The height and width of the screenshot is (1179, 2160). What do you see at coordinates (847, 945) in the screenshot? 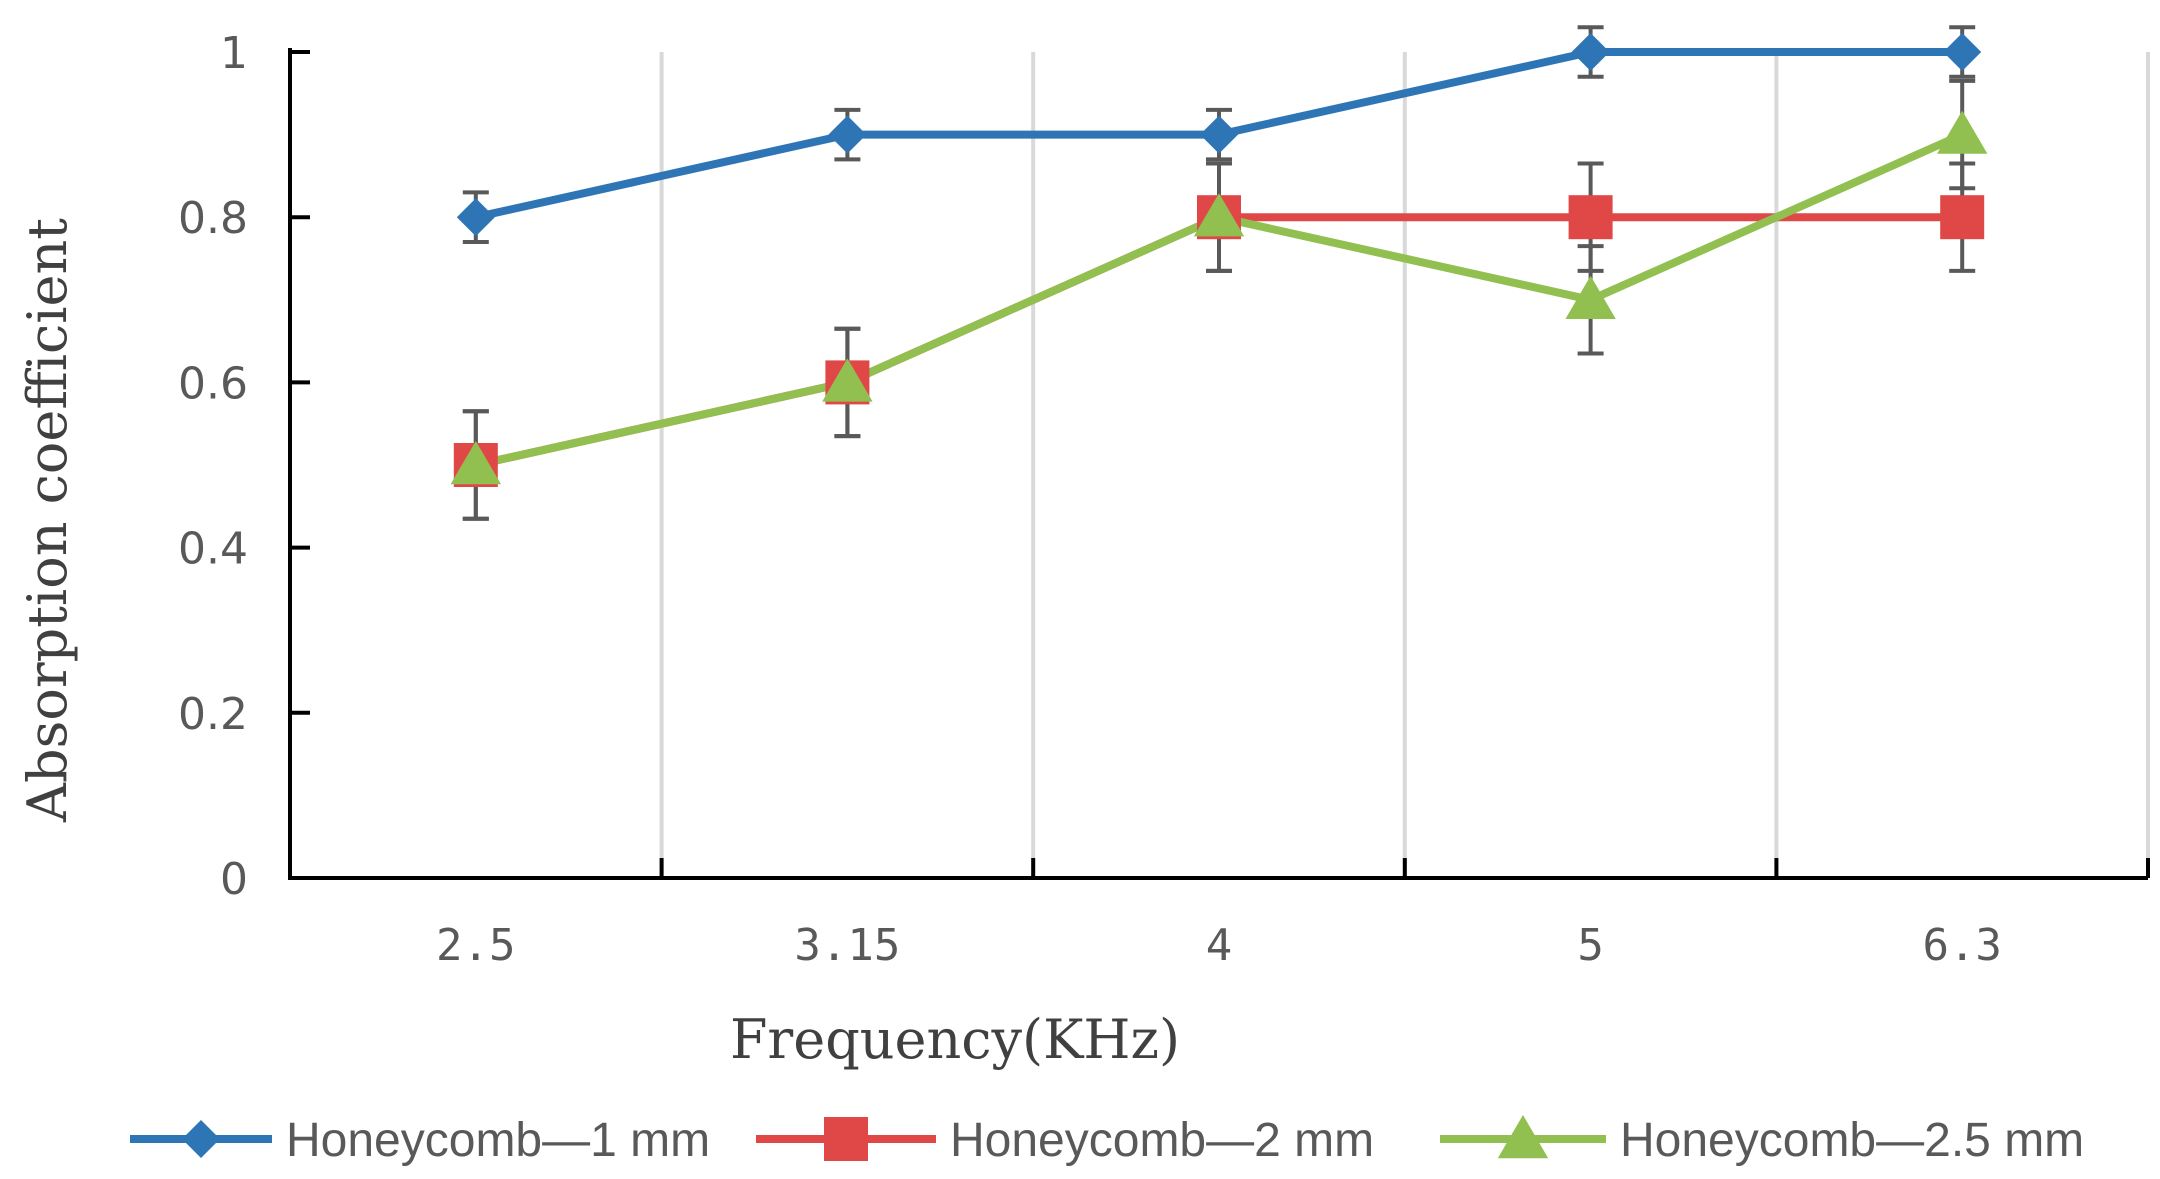
I see `x-tick-label: 3.15` at bounding box center [847, 945].